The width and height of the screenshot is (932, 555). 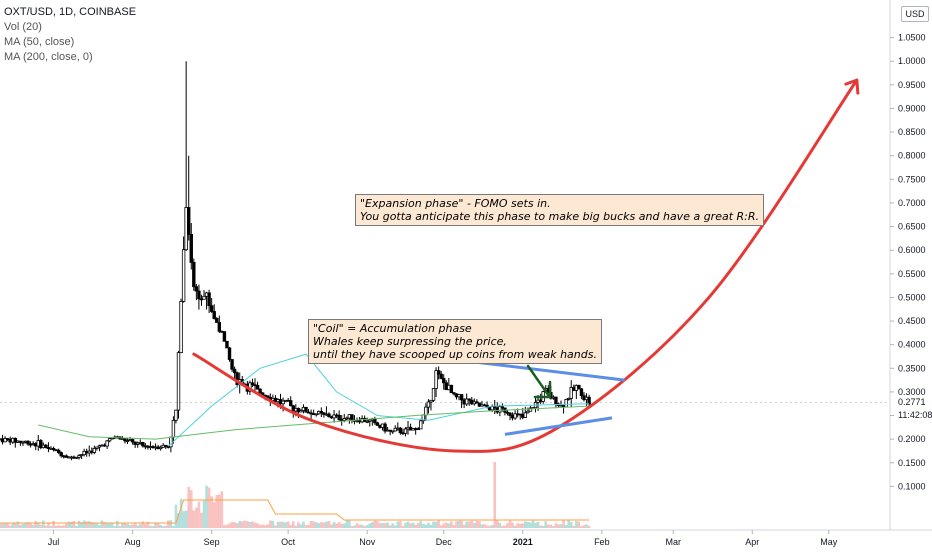 I want to click on indicator-volume: Vol (20), so click(x=23, y=27).